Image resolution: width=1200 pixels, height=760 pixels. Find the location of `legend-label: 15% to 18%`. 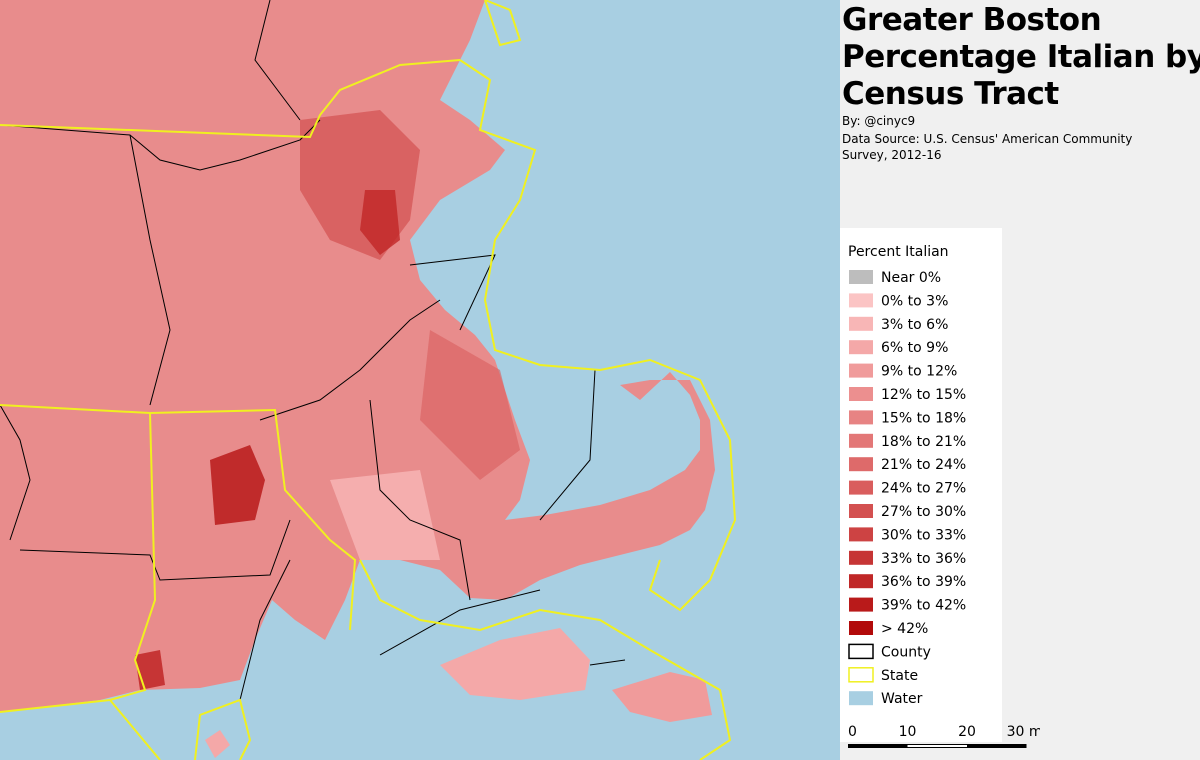

legend-label: 15% to 18% is located at coordinates (923, 418).